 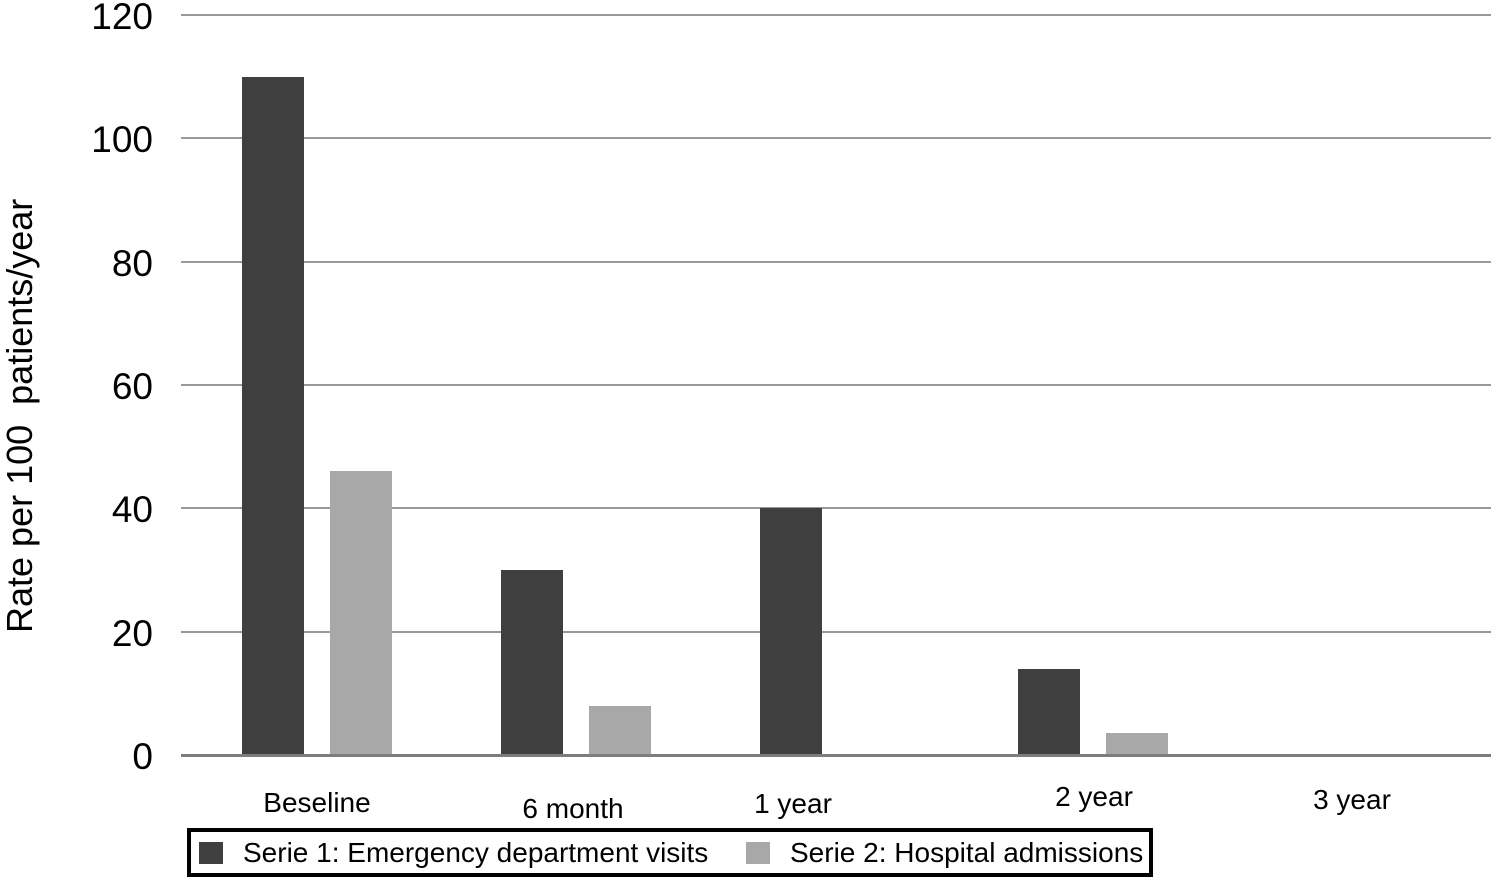 I want to click on legend-item-serie1: Serie 1: Emergency department visits, so click(x=453, y=852).